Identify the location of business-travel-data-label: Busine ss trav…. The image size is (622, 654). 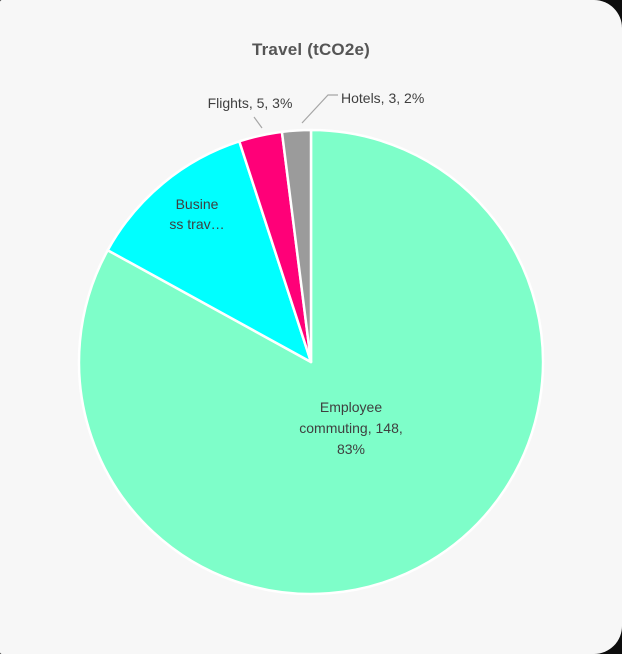
(197, 214).